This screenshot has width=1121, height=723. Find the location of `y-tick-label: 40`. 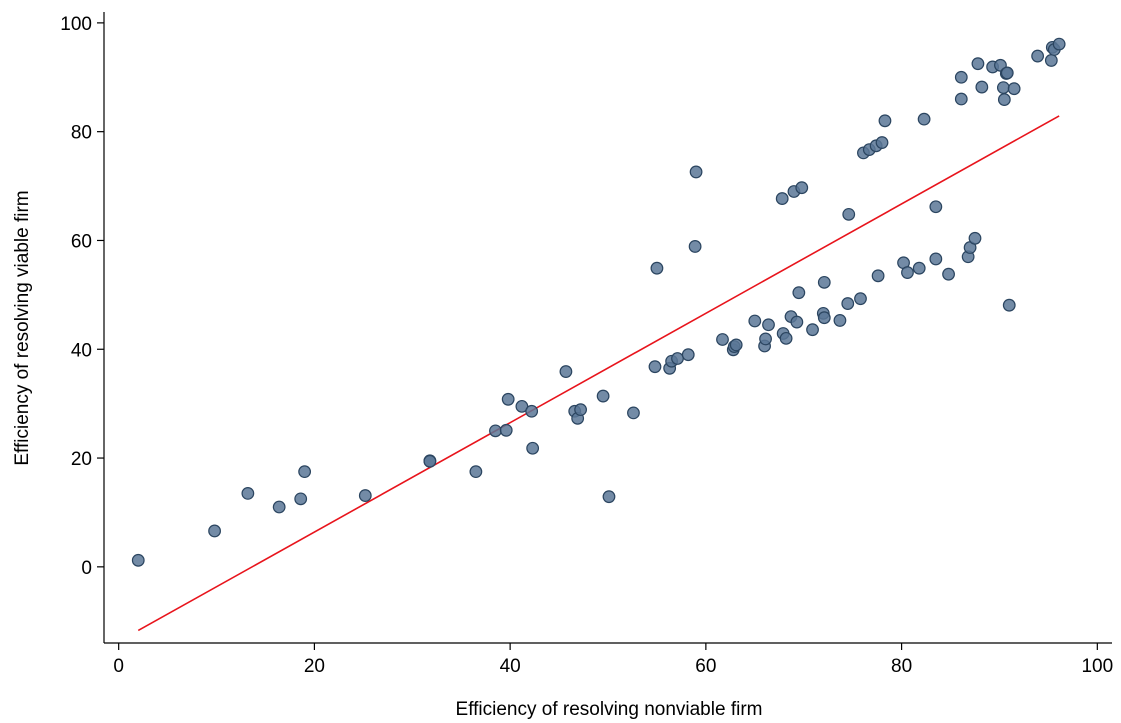

y-tick-label: 40 is located at coordinates (81, 350).